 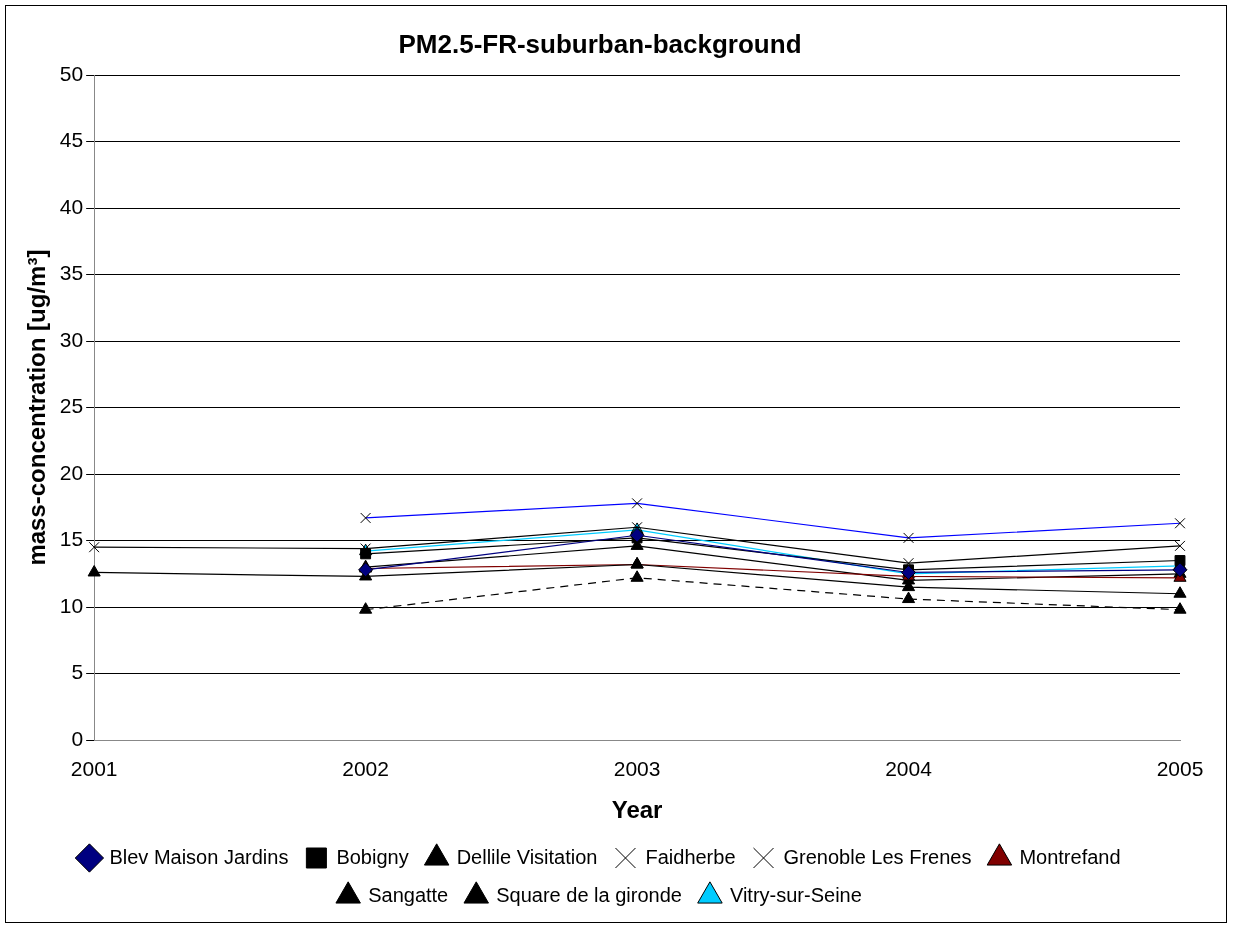 What do you see at coordinates (37, 407) in the screenshot?
I see `y-axis-title: mass-concentration [ug/m³]` at bounding box center [37, 407].